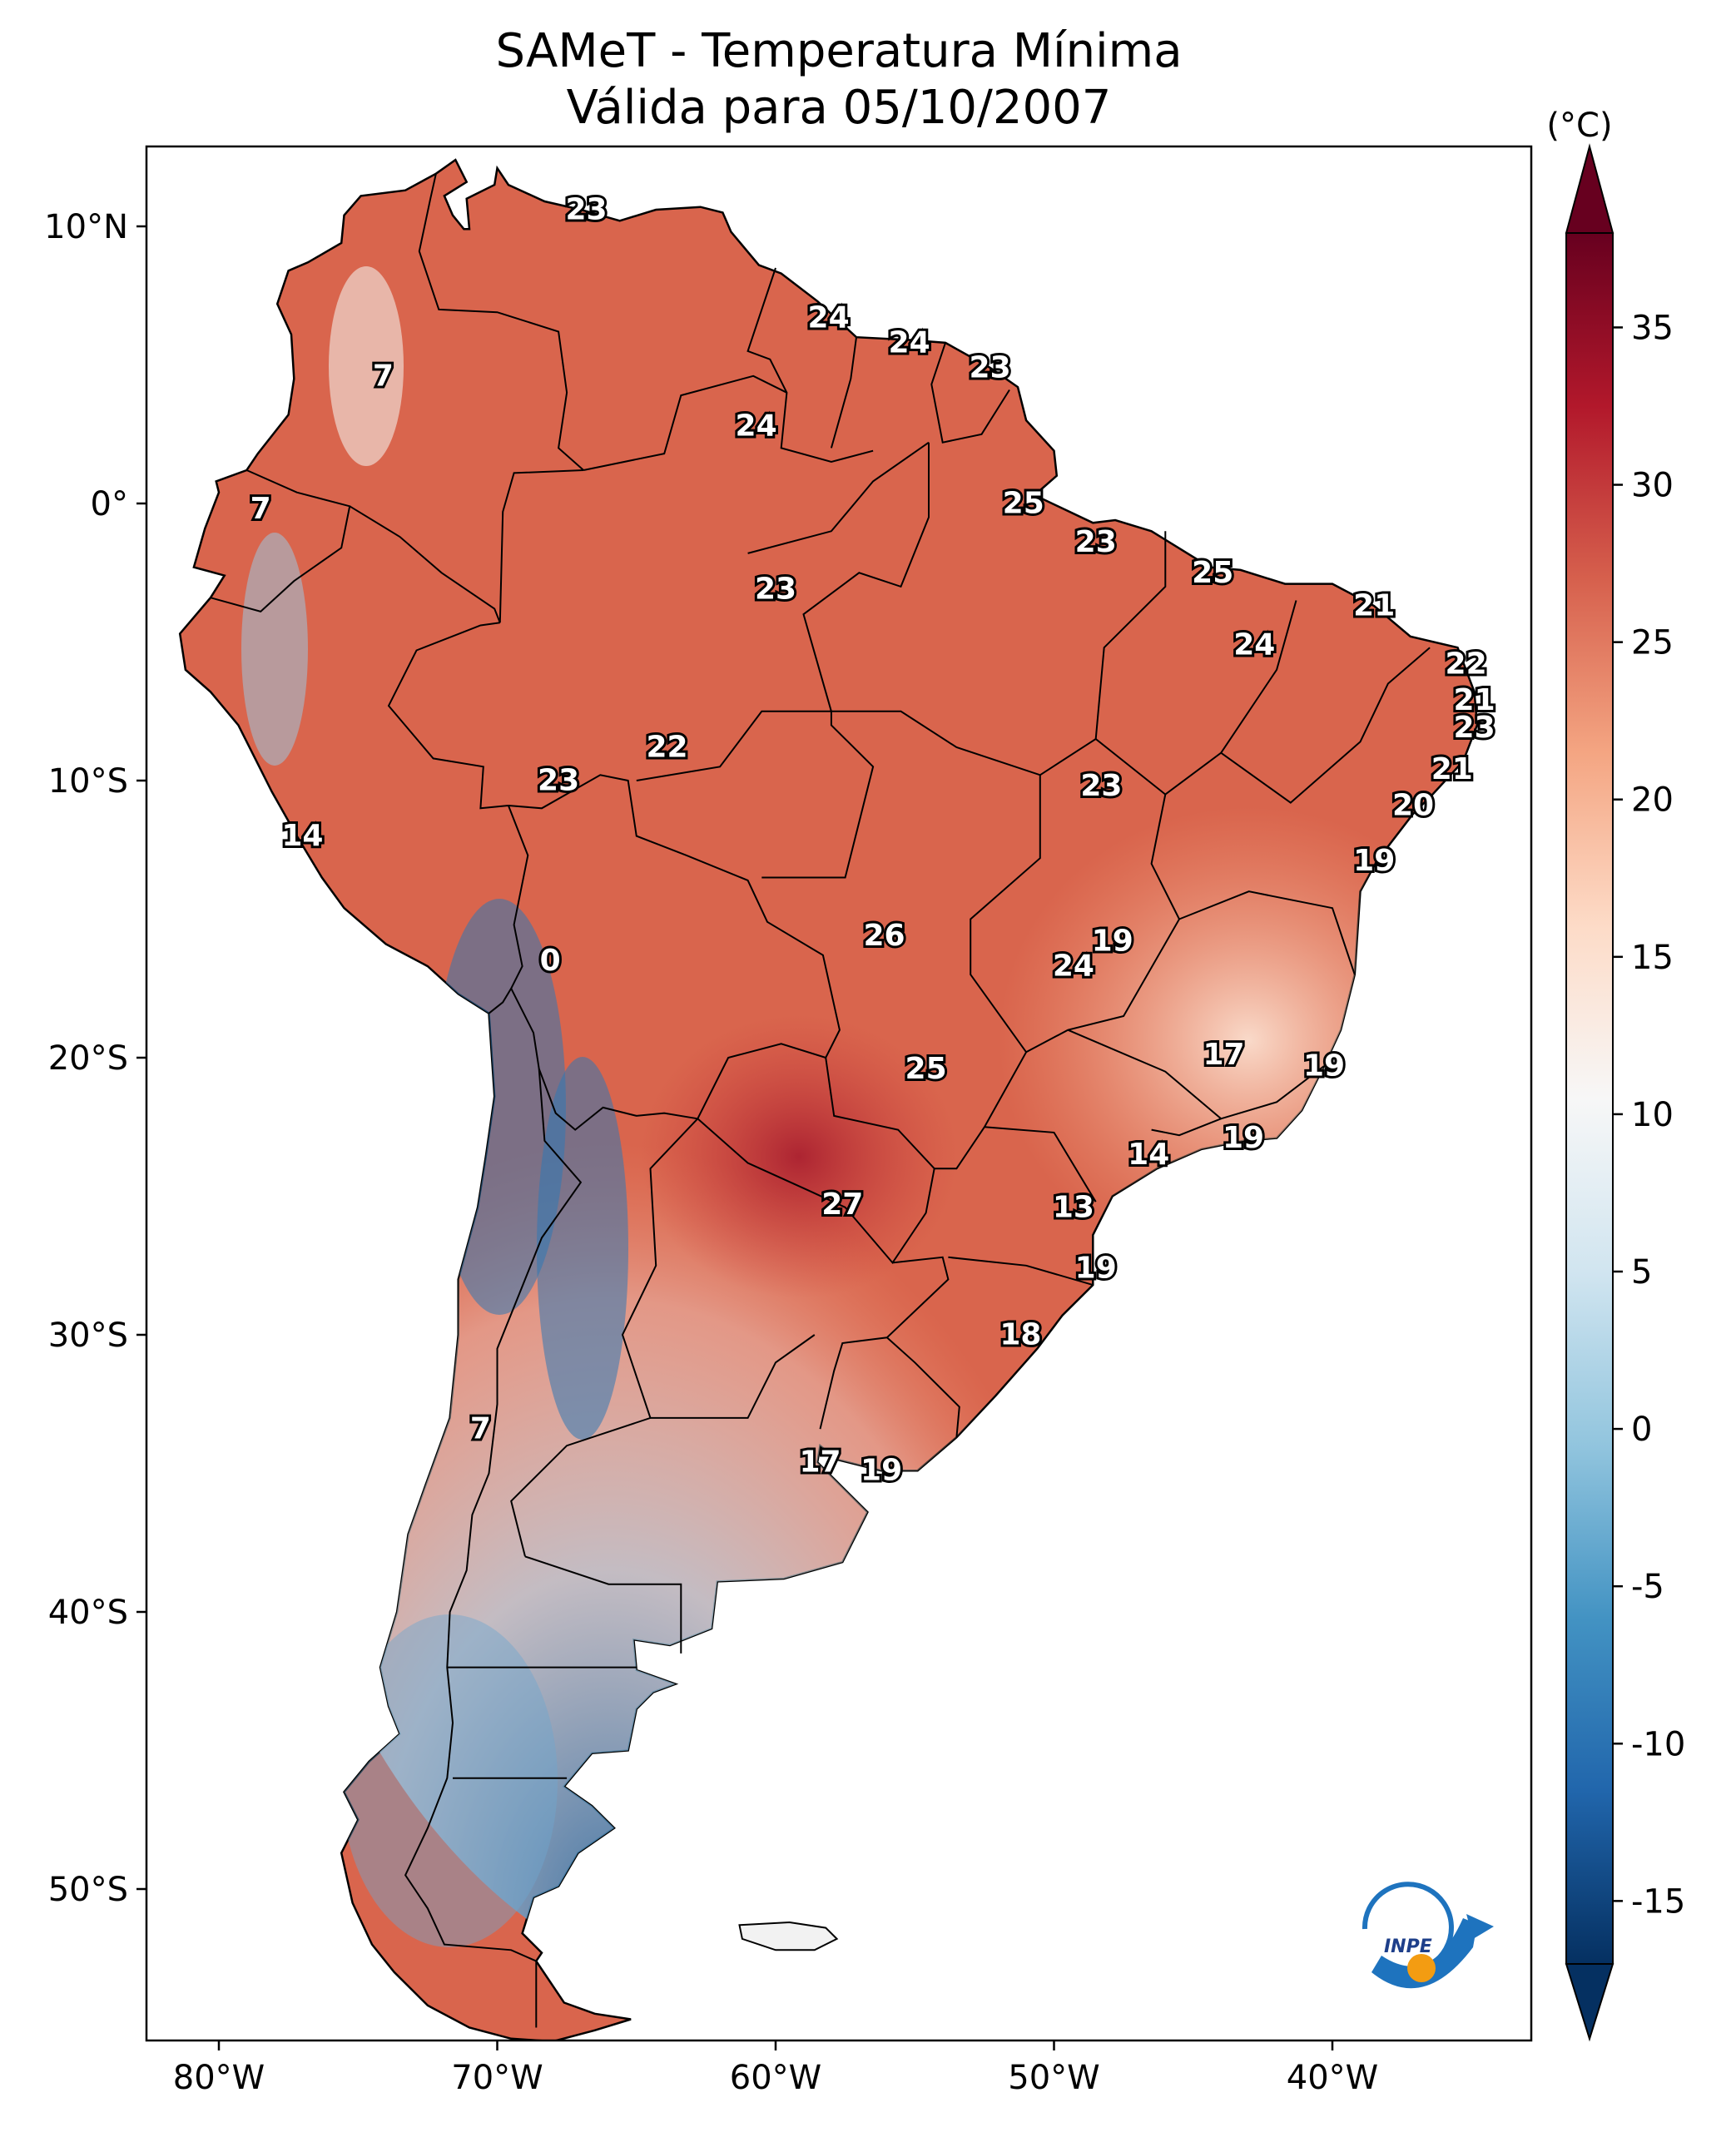  I want to click on x-tick-label: 70°W, so click(497, 2078).